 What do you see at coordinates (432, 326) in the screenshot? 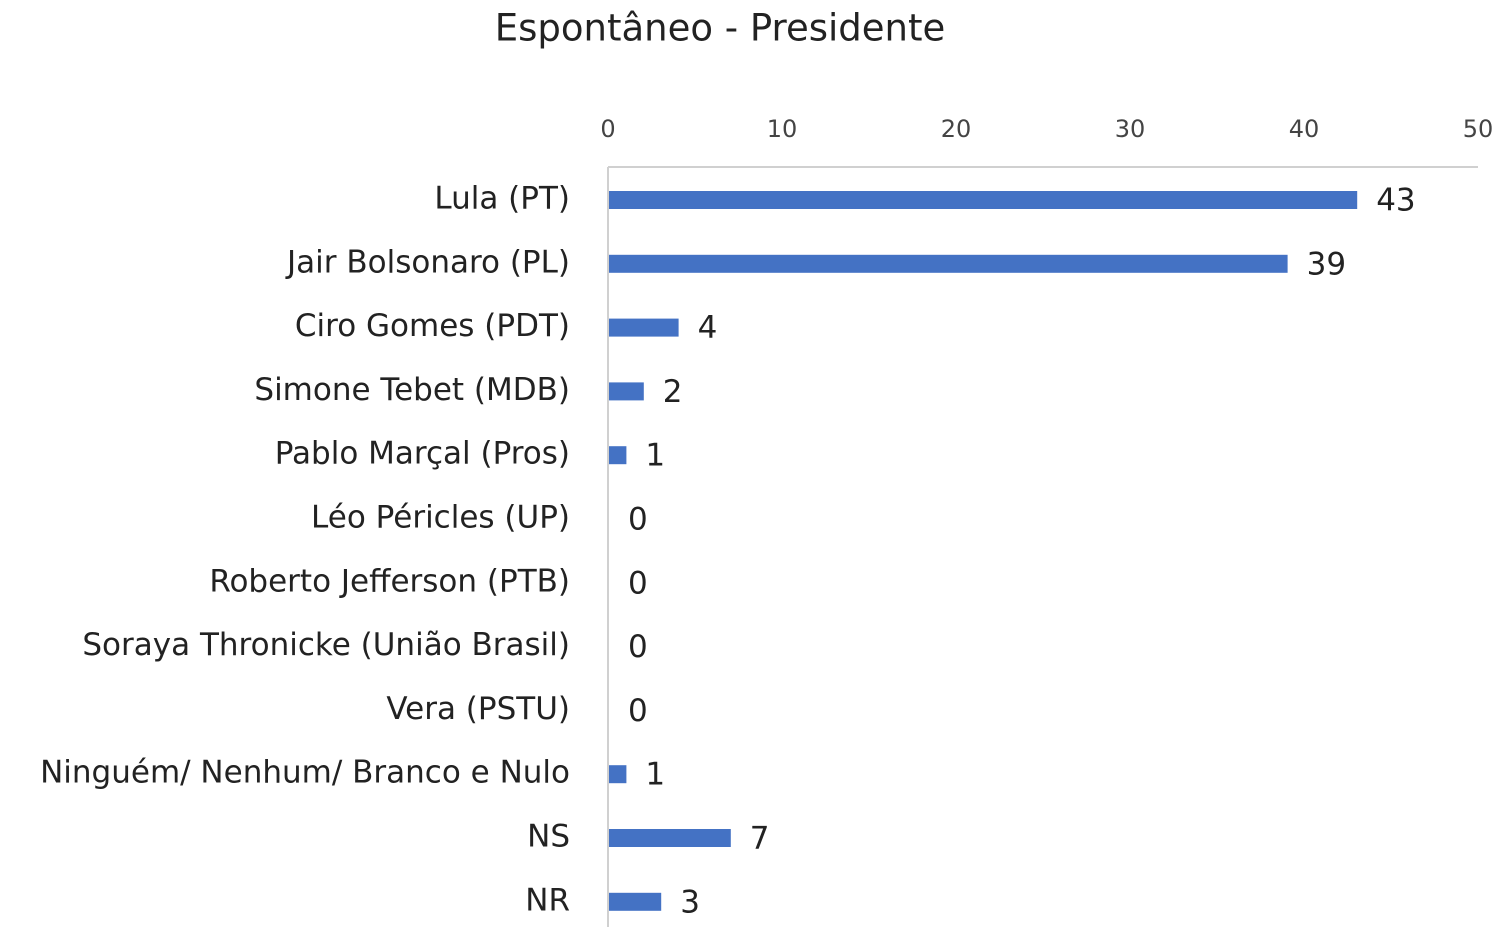
I see `y-tick-label: Ciro Gomes (PDT)` at bounding box center [432, 326].